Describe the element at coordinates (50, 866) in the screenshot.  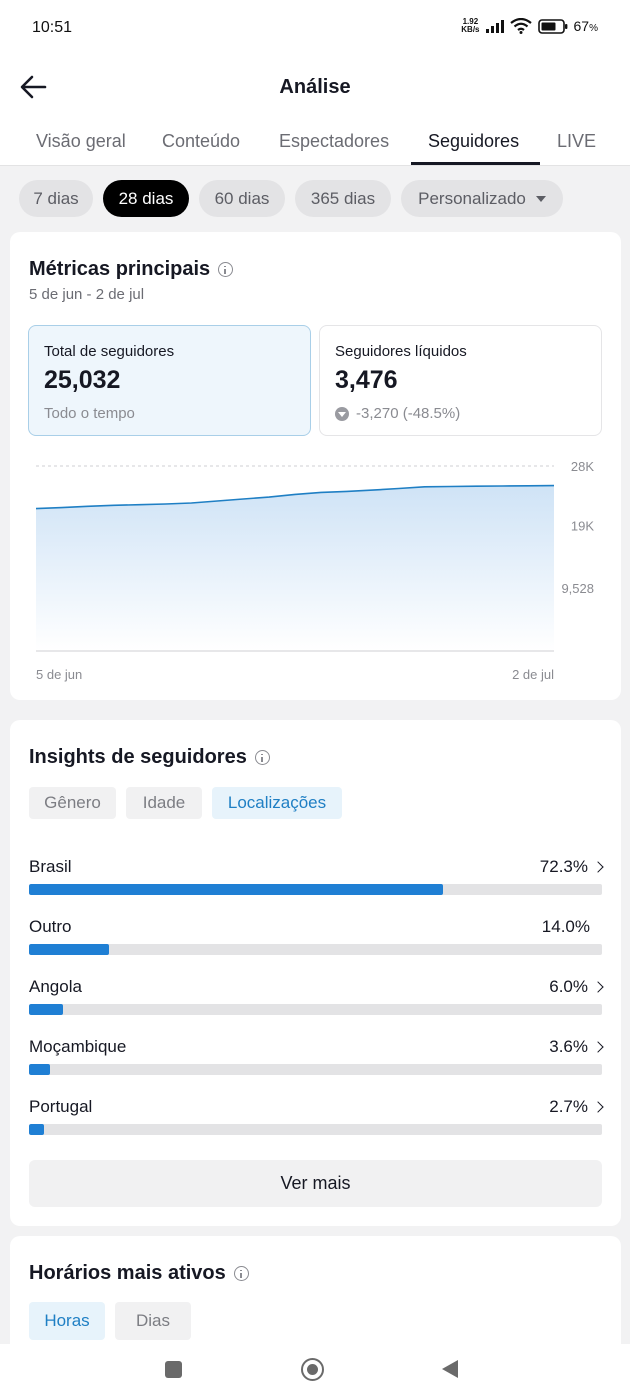
I see `location-name: Brasil` at that location.